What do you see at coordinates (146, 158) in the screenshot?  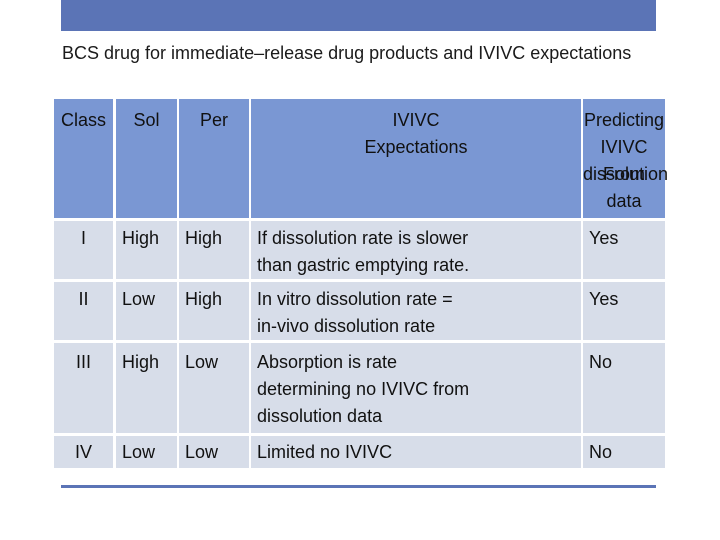 I see `header-sol: Sol` at bounding box center [146, 158].